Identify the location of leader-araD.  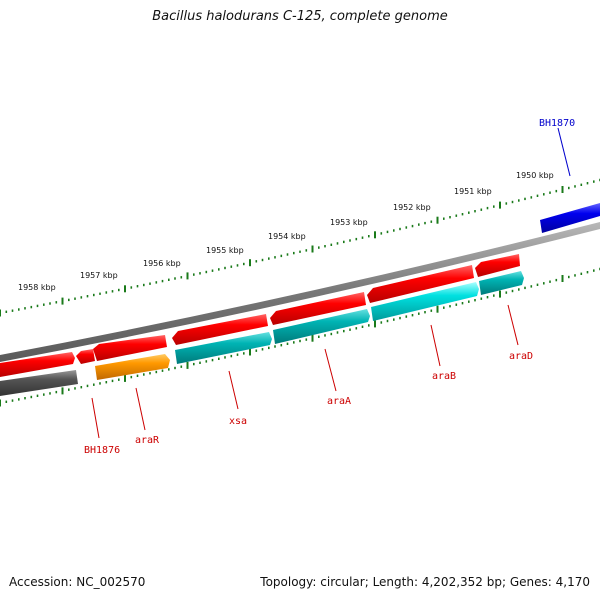
(513, 325).